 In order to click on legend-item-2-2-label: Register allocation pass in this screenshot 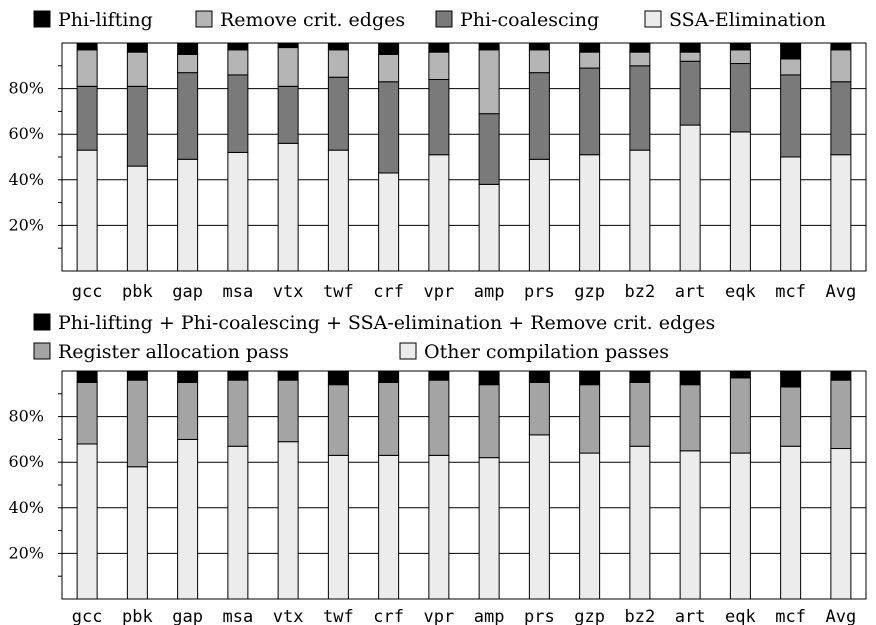, I will do `click(173, 352)`.